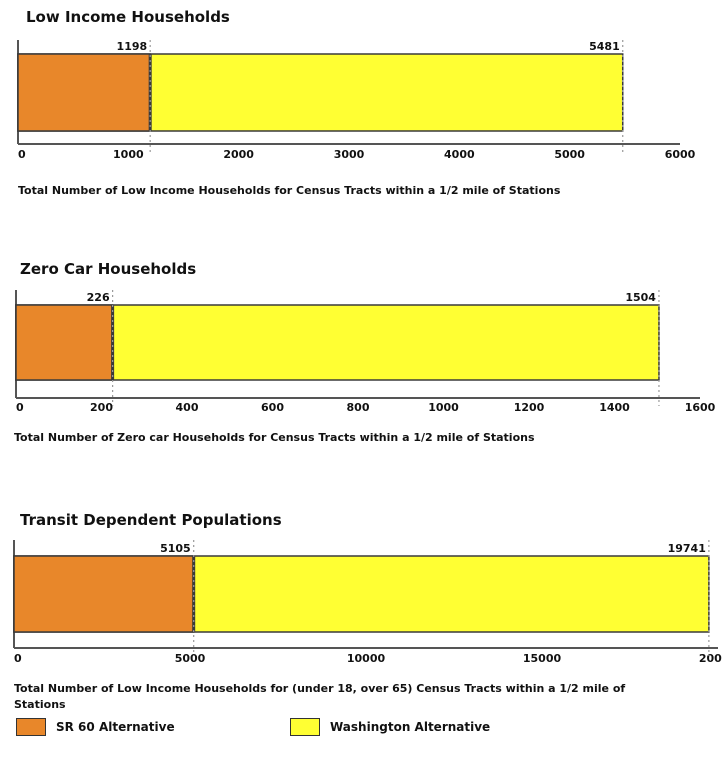 This screenshot has height=764, width=722. Describe the element at coordinates (358, 407) in the screenshot. I see `chart2-tick-label: 800` at that location.